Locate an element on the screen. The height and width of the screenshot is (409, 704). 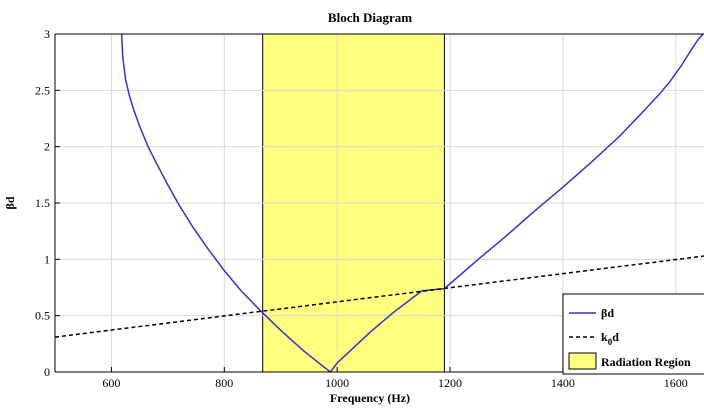
y-tick-label: 2.5 is located at coordinates (42, 90).